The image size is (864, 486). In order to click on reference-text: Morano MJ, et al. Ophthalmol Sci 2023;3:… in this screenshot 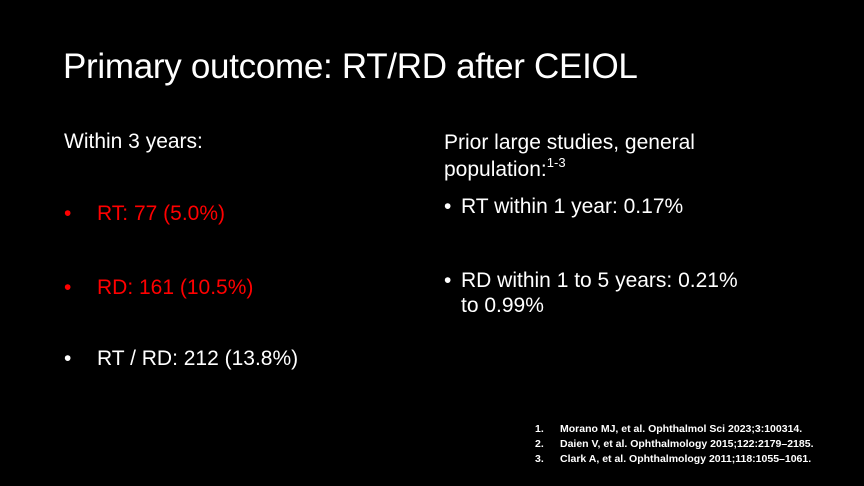, I will do `click(681, 429)`.